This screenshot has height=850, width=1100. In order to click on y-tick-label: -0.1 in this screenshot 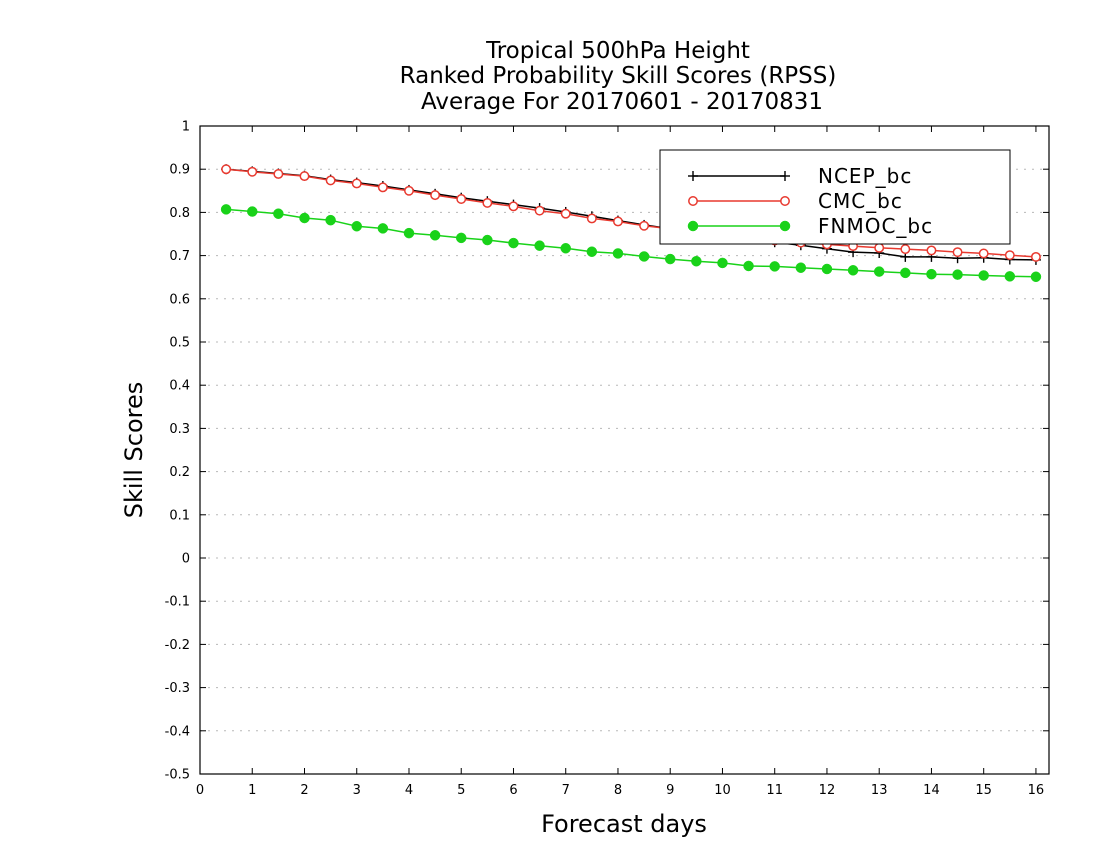, I will do `click(177, 602)`.